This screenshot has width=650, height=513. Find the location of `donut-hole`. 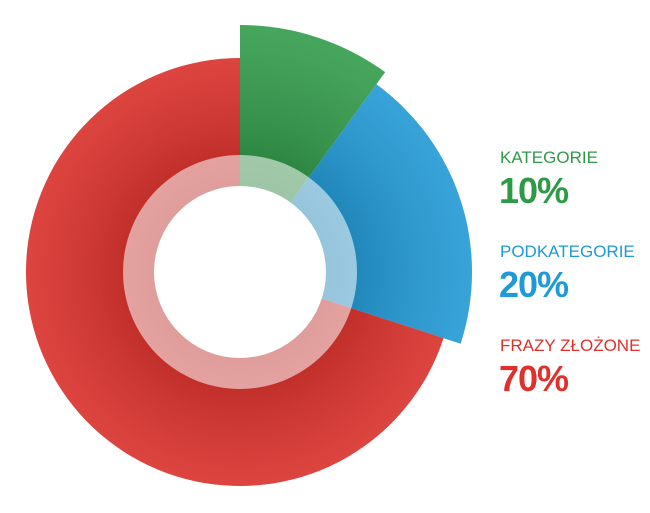

donut-hole is located at coordinates (240, 272).